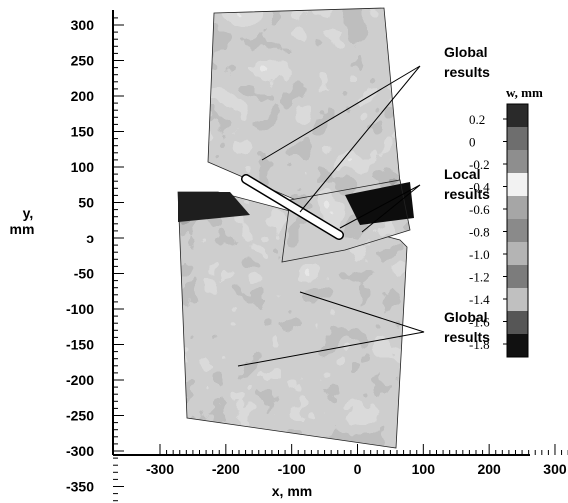  I want to click on annotation-local-line1: Local, so click(462, 174).